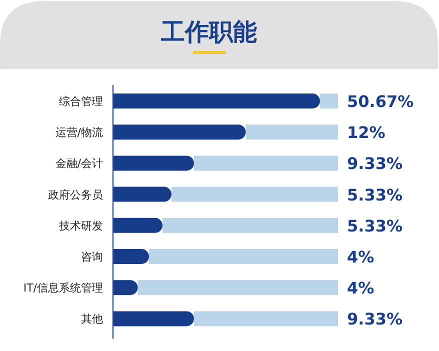  I want to click on y-tick-label: IT/信息系统管理, so click(63, 288).